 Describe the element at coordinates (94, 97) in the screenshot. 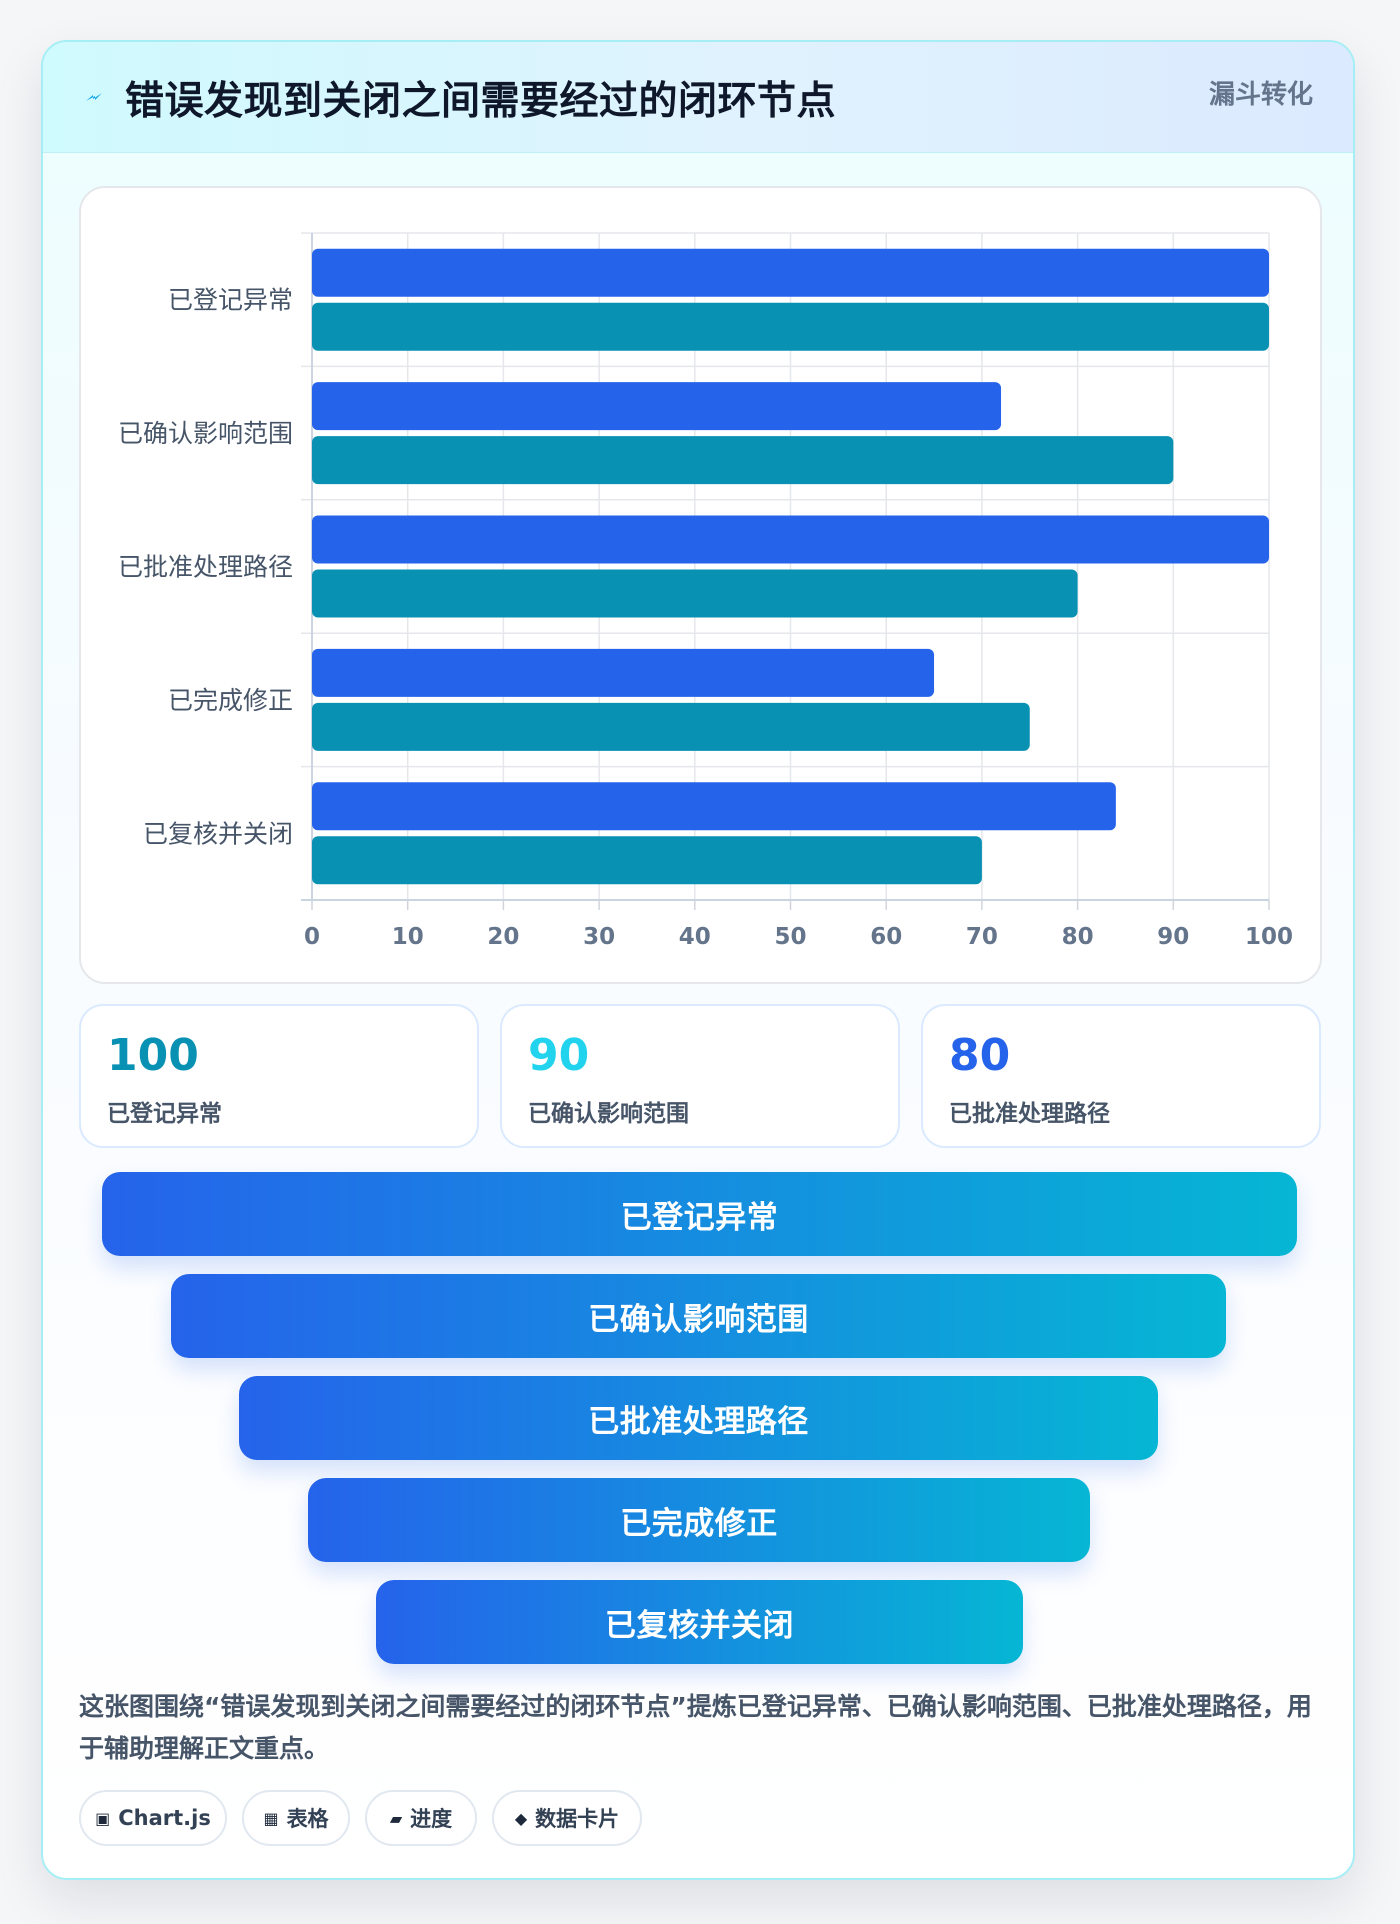

I see `lightning-icon` at that location.